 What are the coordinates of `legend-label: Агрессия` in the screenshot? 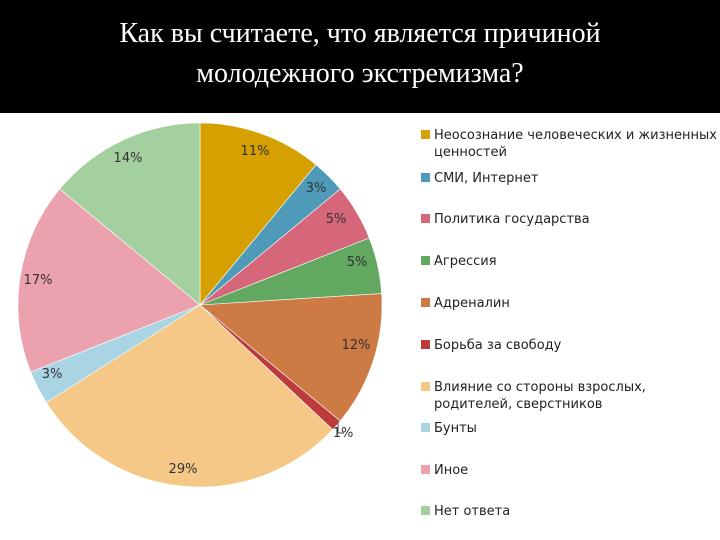 It's located at (465, 261).